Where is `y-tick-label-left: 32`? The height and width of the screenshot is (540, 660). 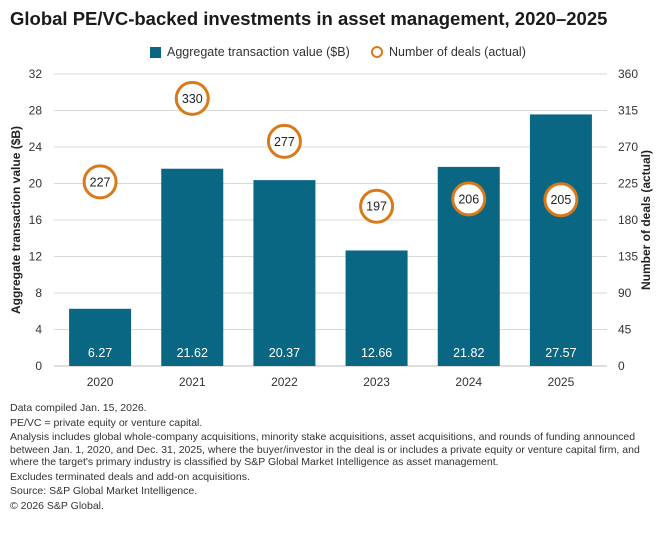 y-tick-label-left: 32 is located at coordinates (36, 74).